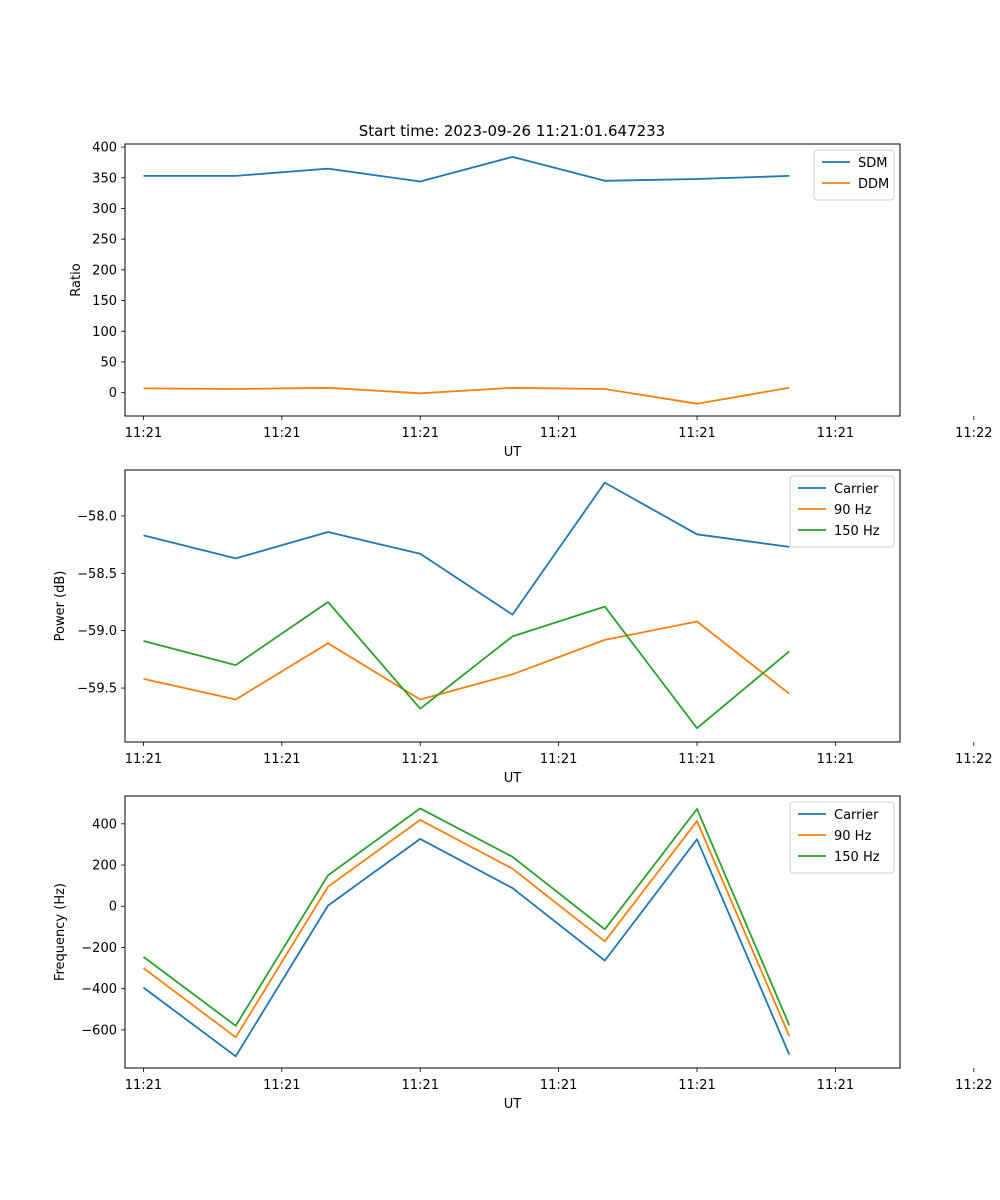 The image size is (1000, 1200). Describe the element at coordinates (873, 184) in the screenshot. I see `legend-label: DDM` at that location.